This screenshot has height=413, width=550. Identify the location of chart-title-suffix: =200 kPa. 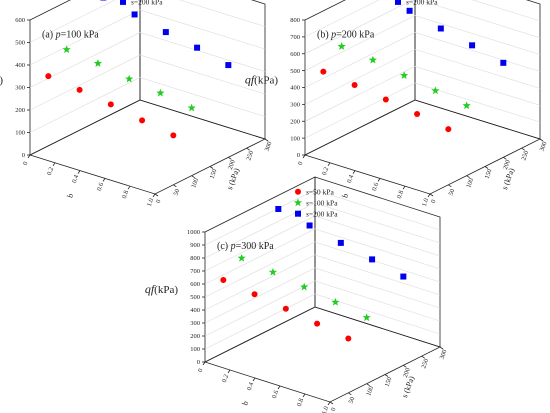
(355, 35).